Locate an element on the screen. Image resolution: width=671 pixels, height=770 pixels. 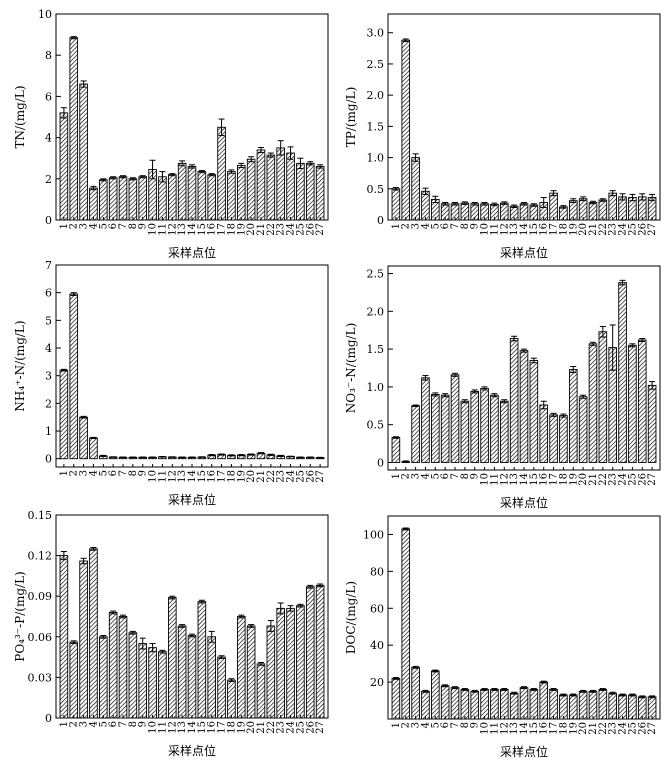
y-axis-title: NO₃⁻-N/(mg/L) is located at coordinates (351, 368).